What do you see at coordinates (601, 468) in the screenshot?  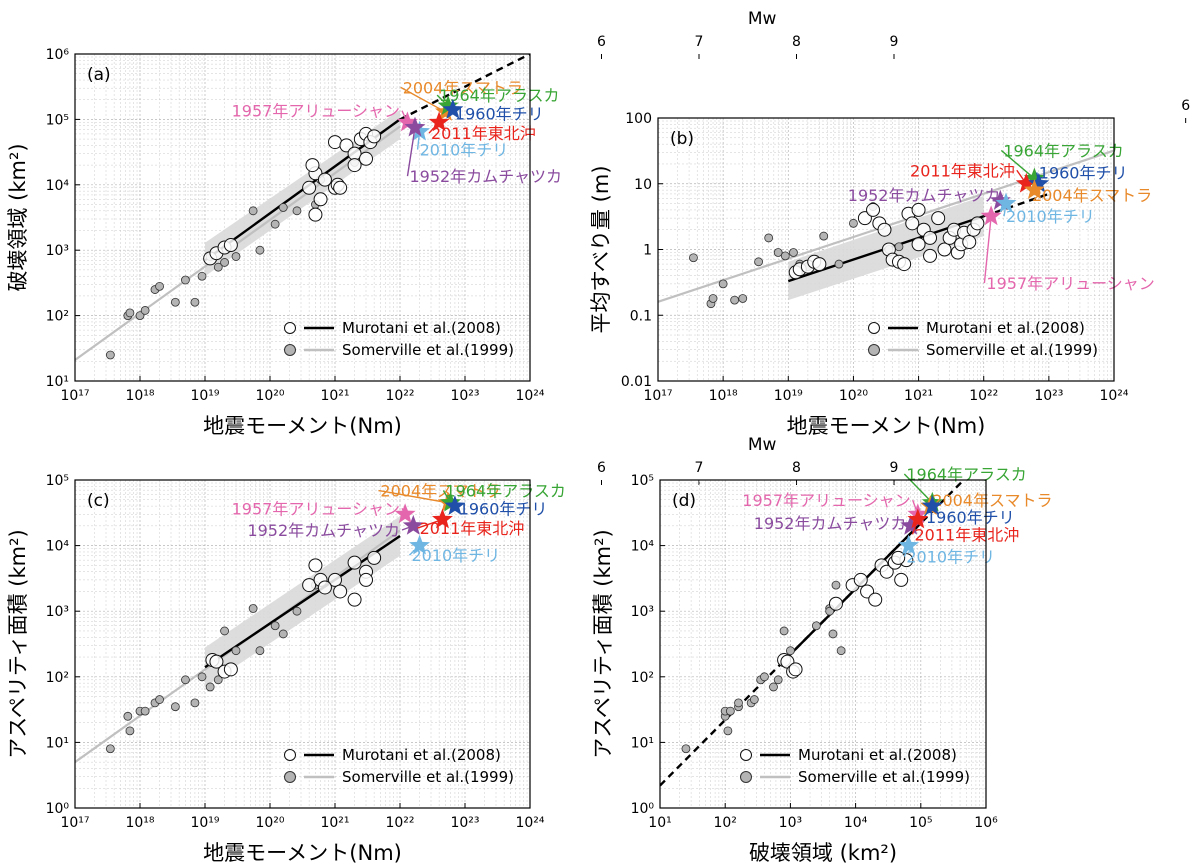 I see `top-tick-label: 6` at bounding box center [601, 468].